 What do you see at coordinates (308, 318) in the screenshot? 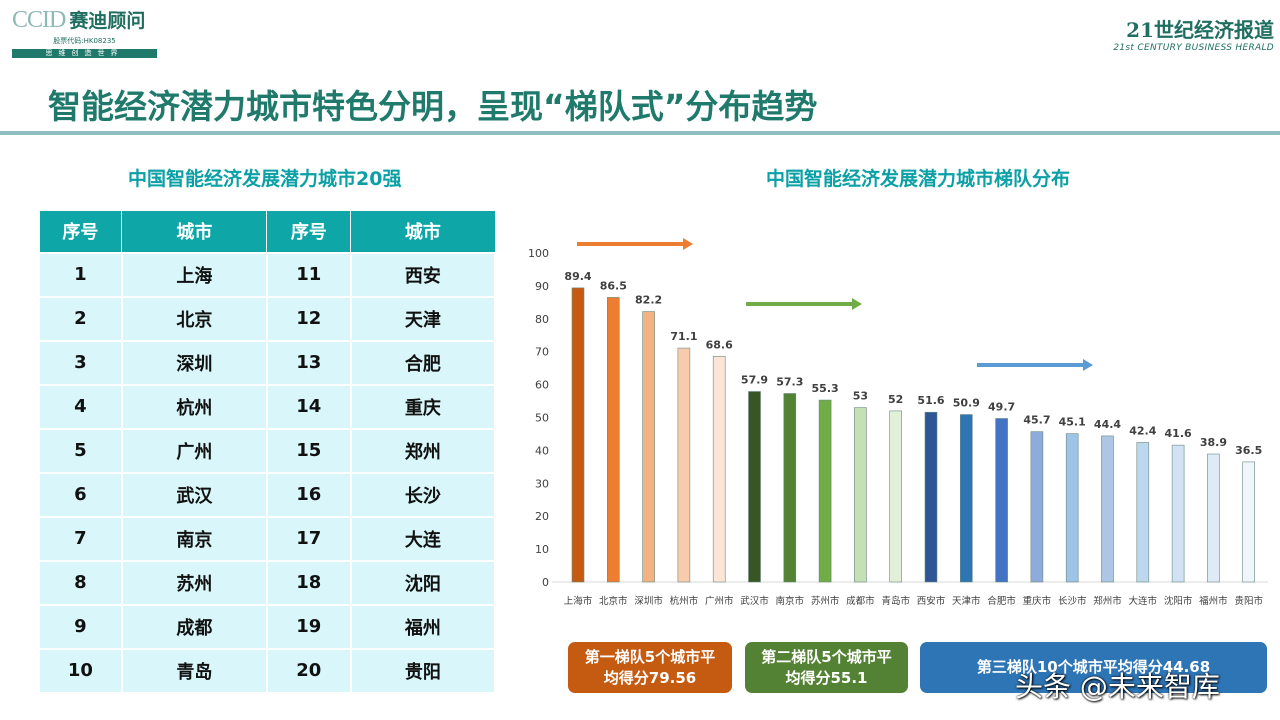
I see `rank-cell: 12` at bounding box center [308, 318].